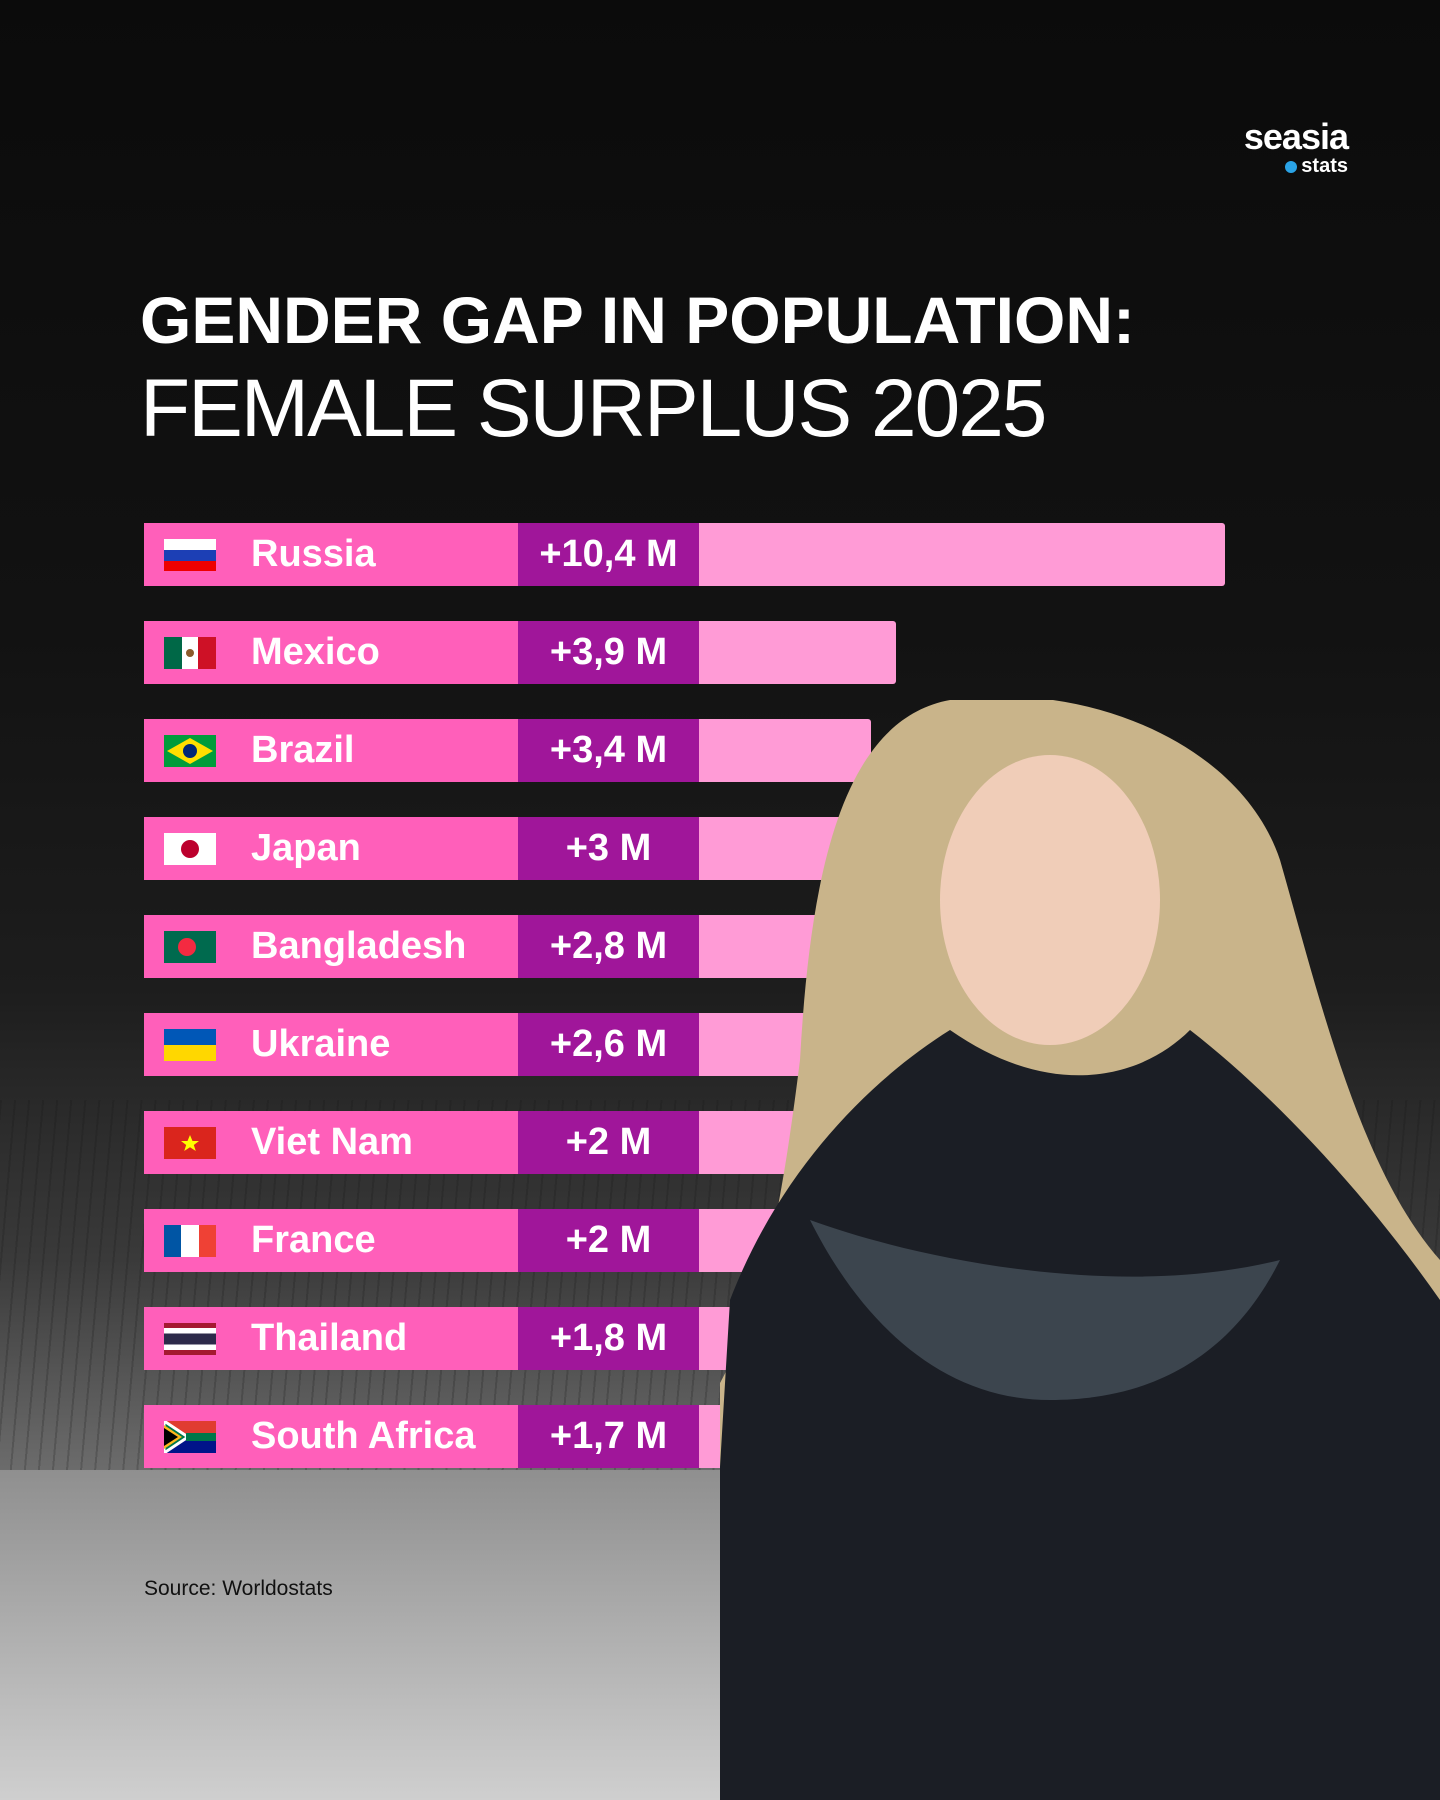  What do you see at coordinates (190, 751) in the screenshot?
I see `brazil-flag-icon` at bounding box center [190, 751].